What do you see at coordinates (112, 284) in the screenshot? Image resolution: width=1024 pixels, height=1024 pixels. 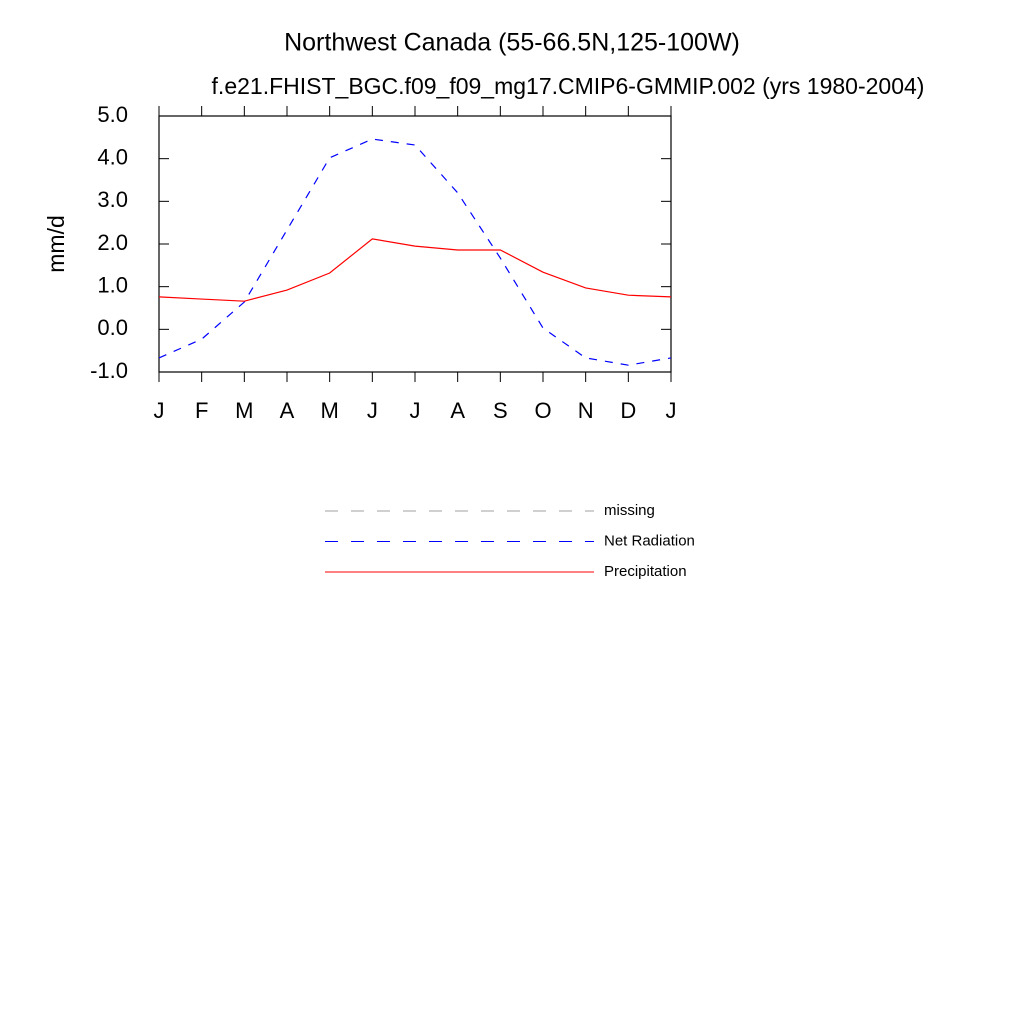 I see `y-tick-label: 1.0` at bounding box center [112, 284].